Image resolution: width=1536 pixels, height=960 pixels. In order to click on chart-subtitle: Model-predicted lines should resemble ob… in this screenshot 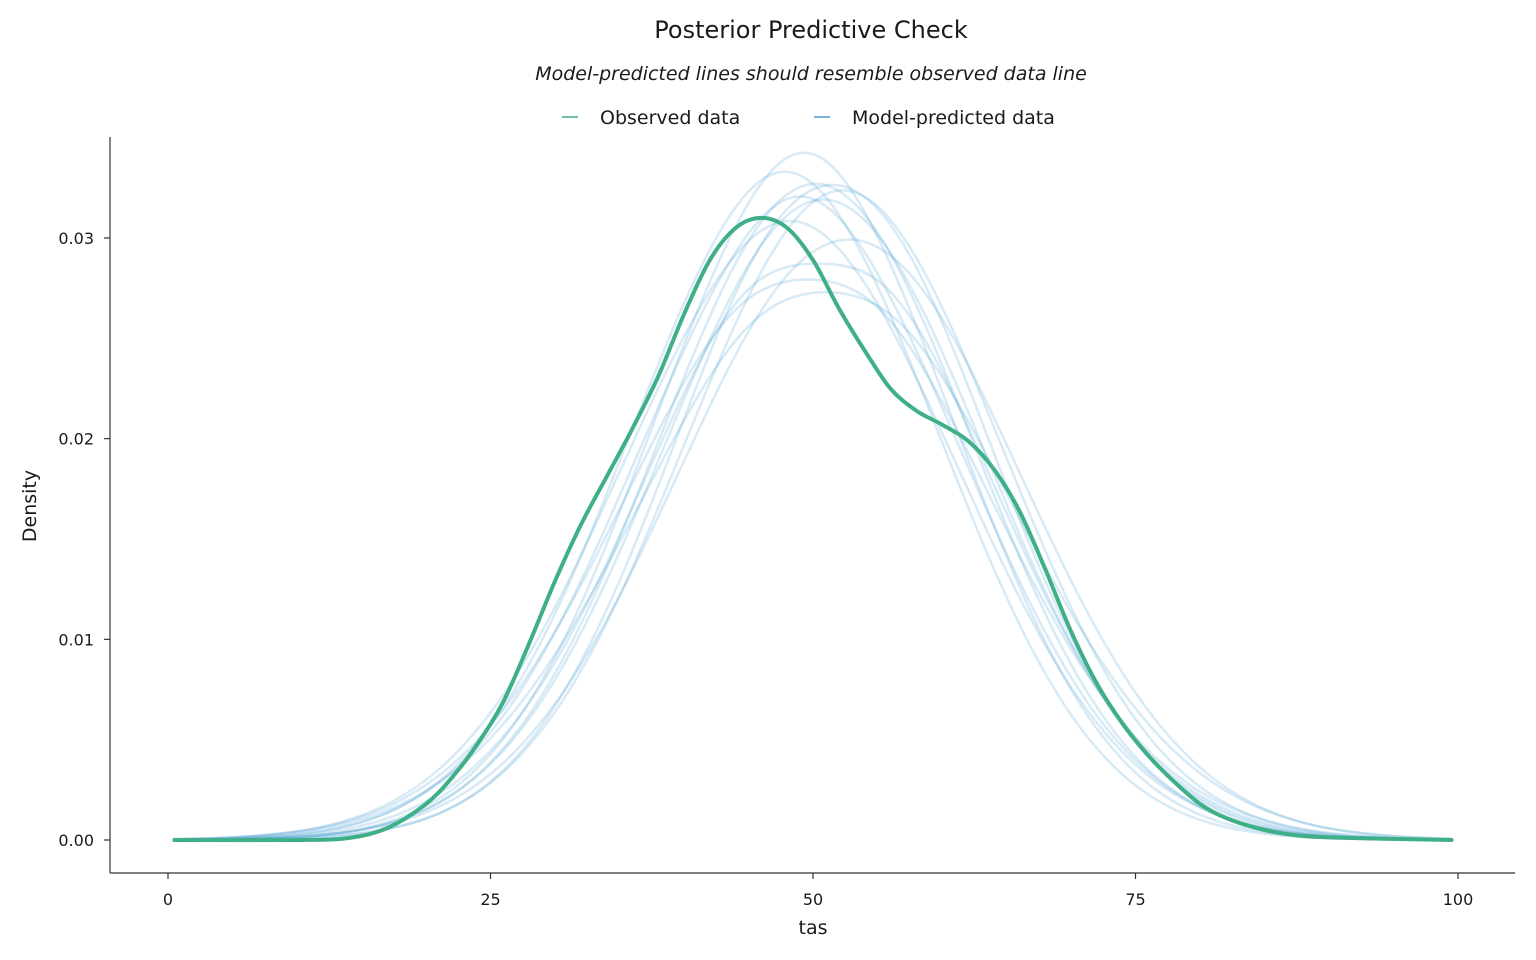, I will do `click(811, 74)`.